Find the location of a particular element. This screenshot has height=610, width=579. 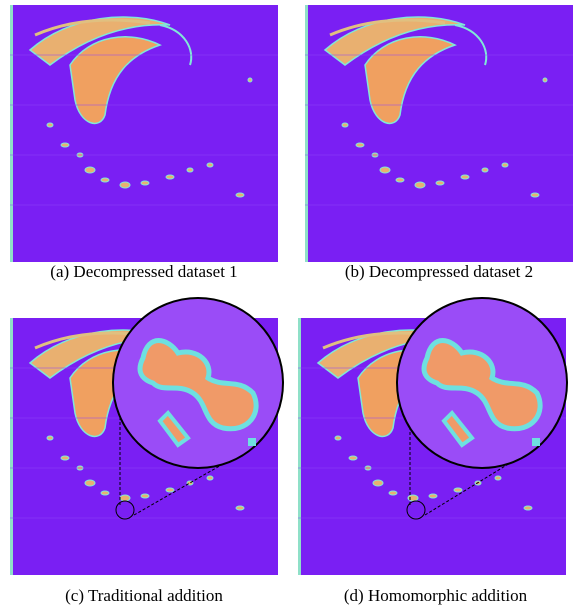

caption: (b) Decompressed dataset 2 is located at coordinates (439, 271).